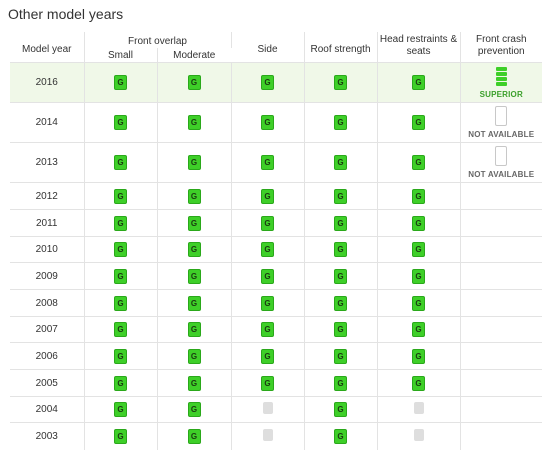 This screenshot has width=549, height=460. Describe the element at coordinates (268, 47) in the screenshot. I see `col-header-side: Side` at that location.